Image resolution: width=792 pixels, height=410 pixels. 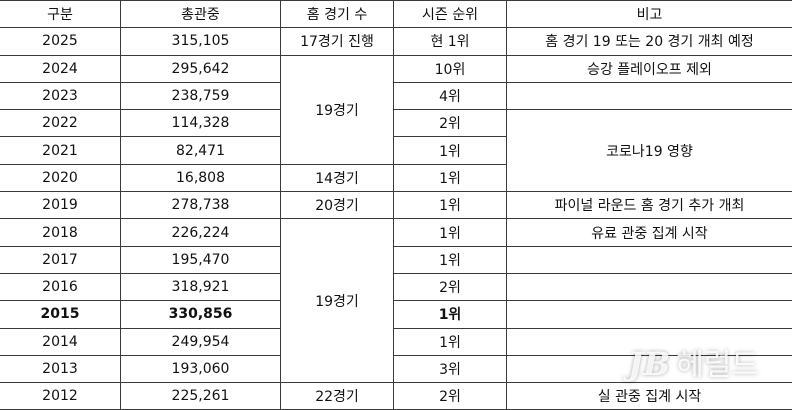 What do you see at coordinates (60, 341) in the screenshot?
I see `year-cell: 2014` at bounding box center [60, 341].